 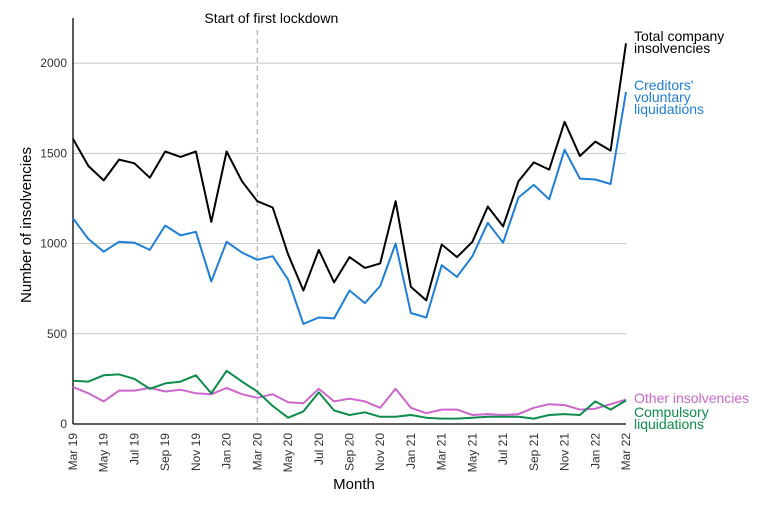 I want to click on x-tick-label: Mar 19, so click(x=73, y=452).